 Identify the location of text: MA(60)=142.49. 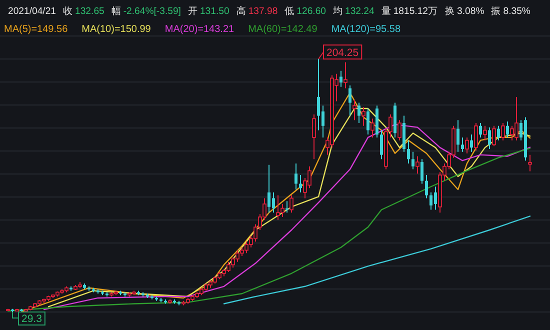
(283, 29).